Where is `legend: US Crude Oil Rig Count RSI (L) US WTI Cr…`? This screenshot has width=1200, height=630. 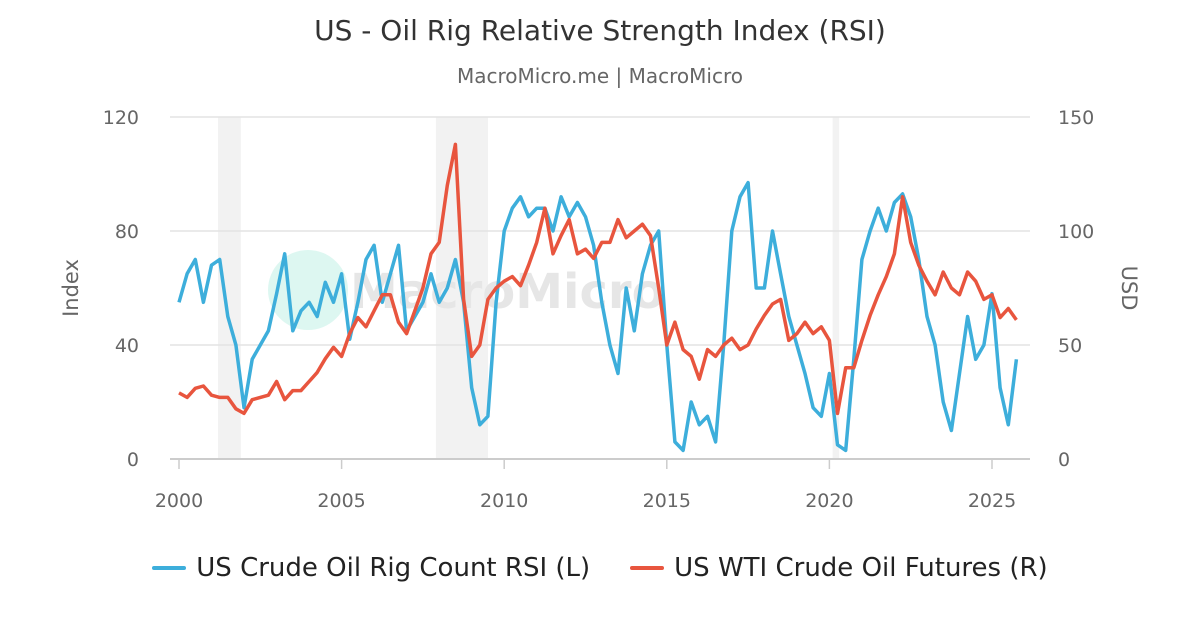
legend: US Crude Oil Rig Count RSI (L) US WTI Cr… is located at coordinates (600, 568).